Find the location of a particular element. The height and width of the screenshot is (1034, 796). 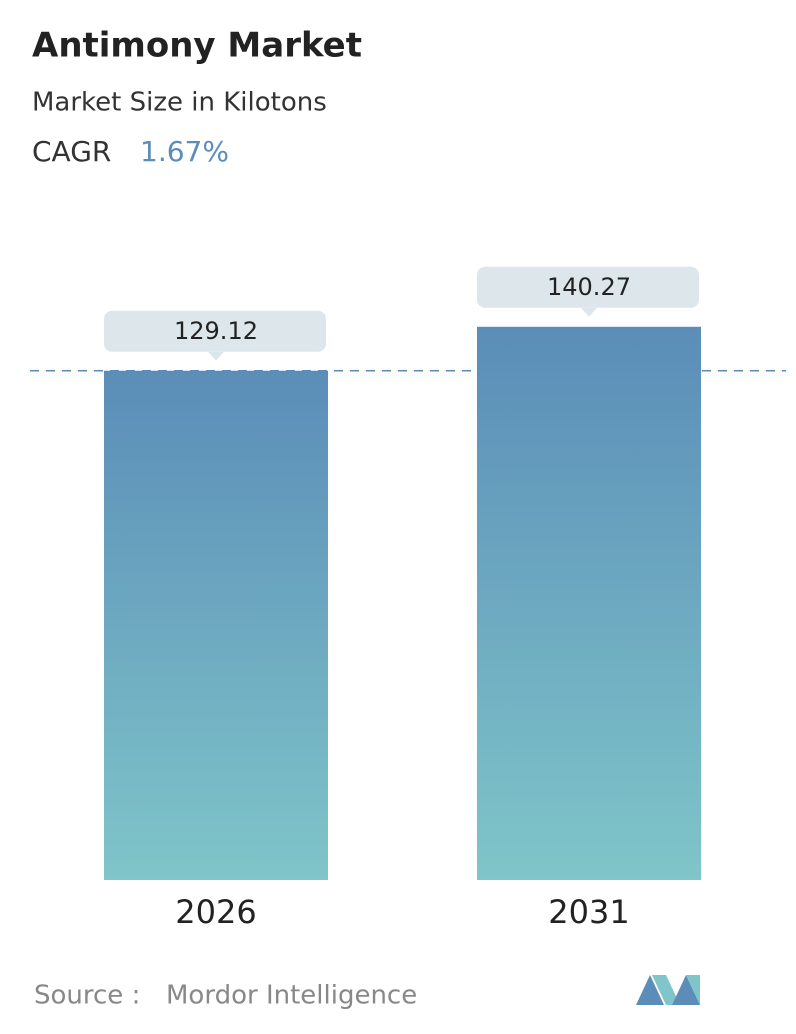

chart-subtitle: Market Size in Kilotons is located at coordinates (179, 103).